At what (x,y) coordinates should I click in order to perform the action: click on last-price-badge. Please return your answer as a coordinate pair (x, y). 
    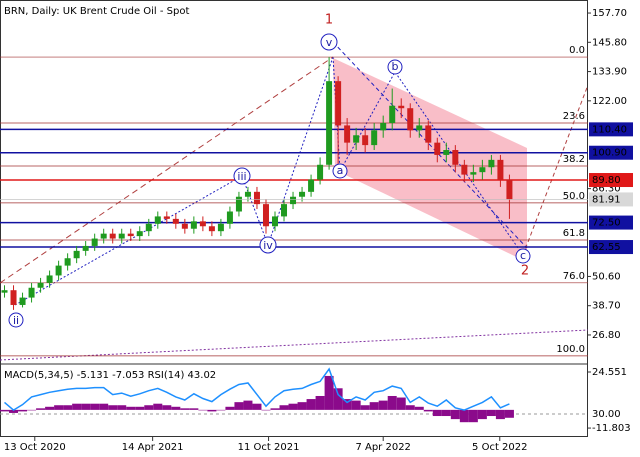
    Looking at the image, I should click on (611, 199).